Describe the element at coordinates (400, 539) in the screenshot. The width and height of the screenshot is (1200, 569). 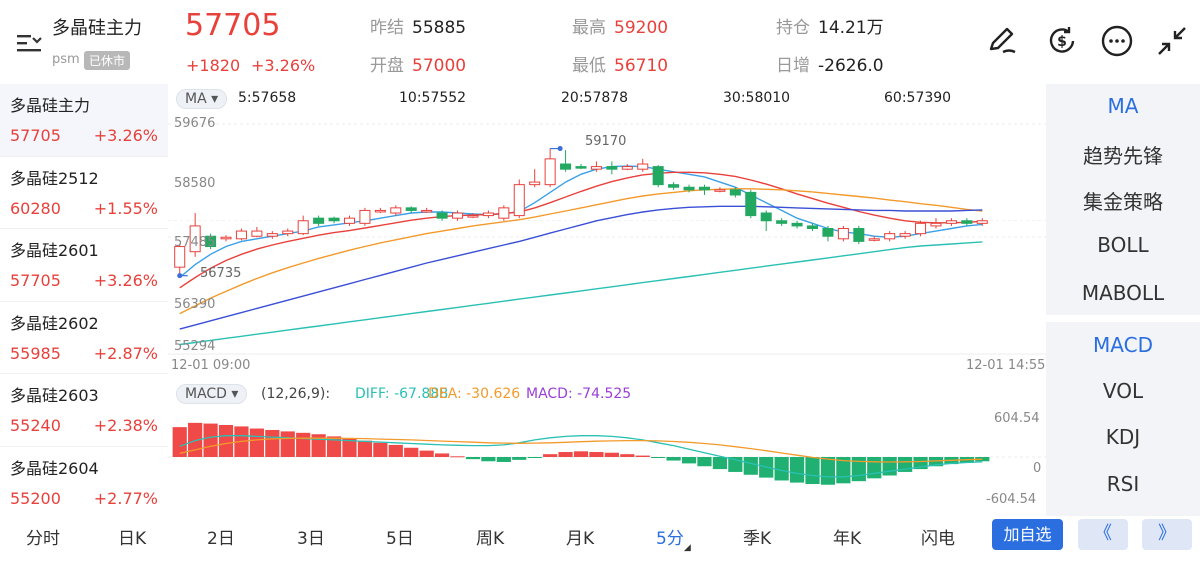
I see `tab-5day: 5日` at that location.